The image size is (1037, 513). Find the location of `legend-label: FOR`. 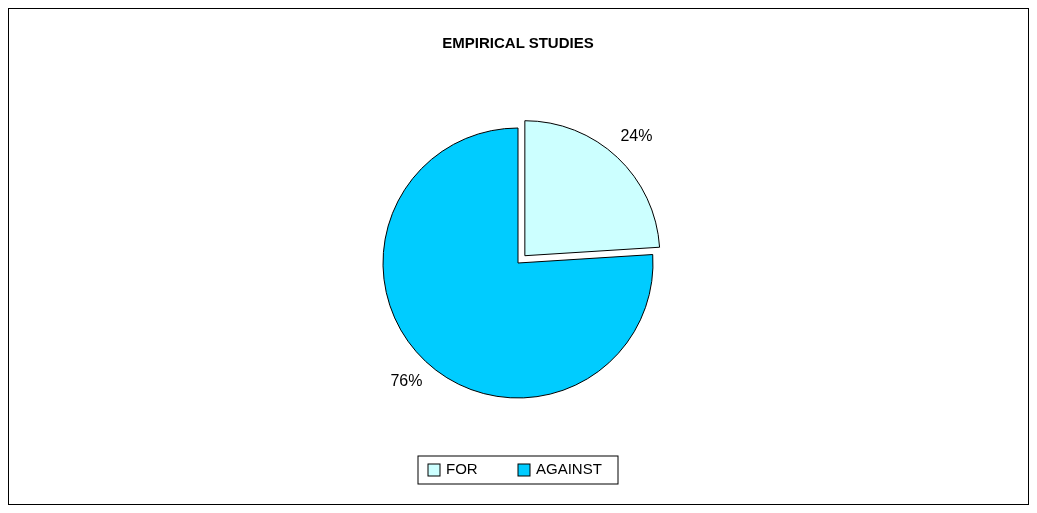

legend-label: FOR is located at coordinates (462, 468).